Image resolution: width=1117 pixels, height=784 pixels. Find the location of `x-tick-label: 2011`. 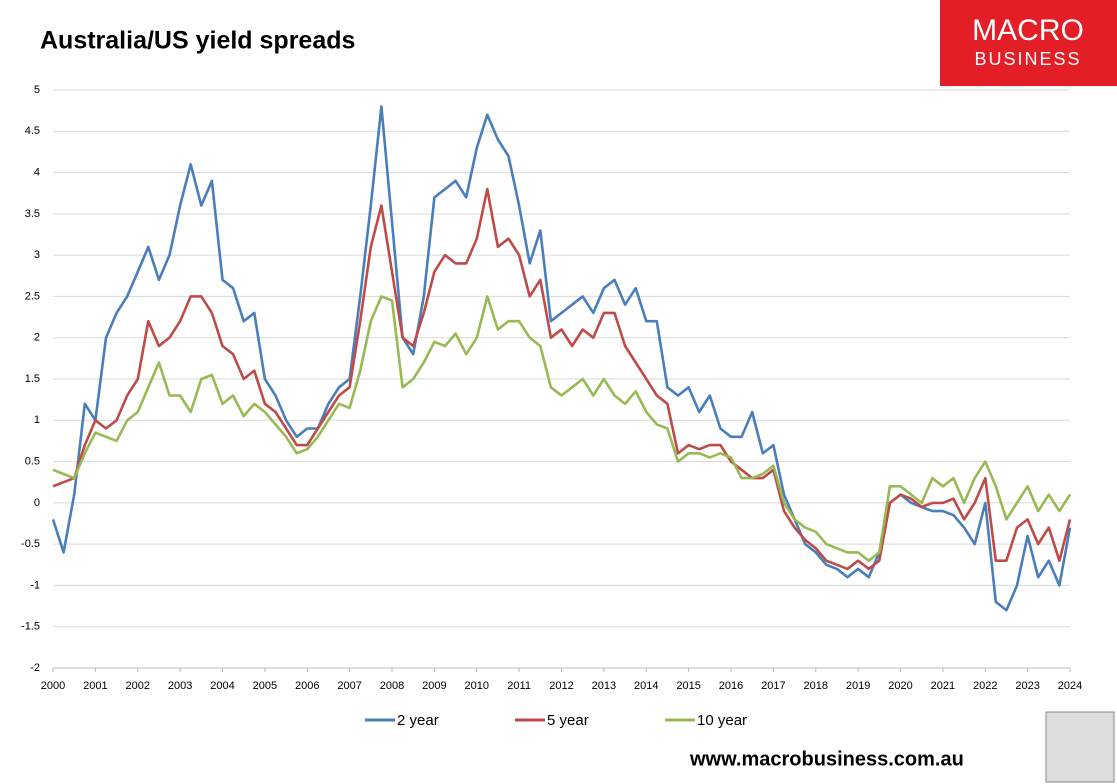

x-tick-label: 2011 is located at coordinates (519, 686).